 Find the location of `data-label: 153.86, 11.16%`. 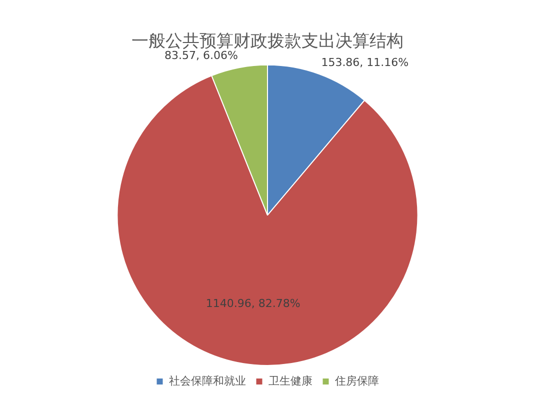

data-label: 153.86, 11.16% is located at coordinates (365, 62).